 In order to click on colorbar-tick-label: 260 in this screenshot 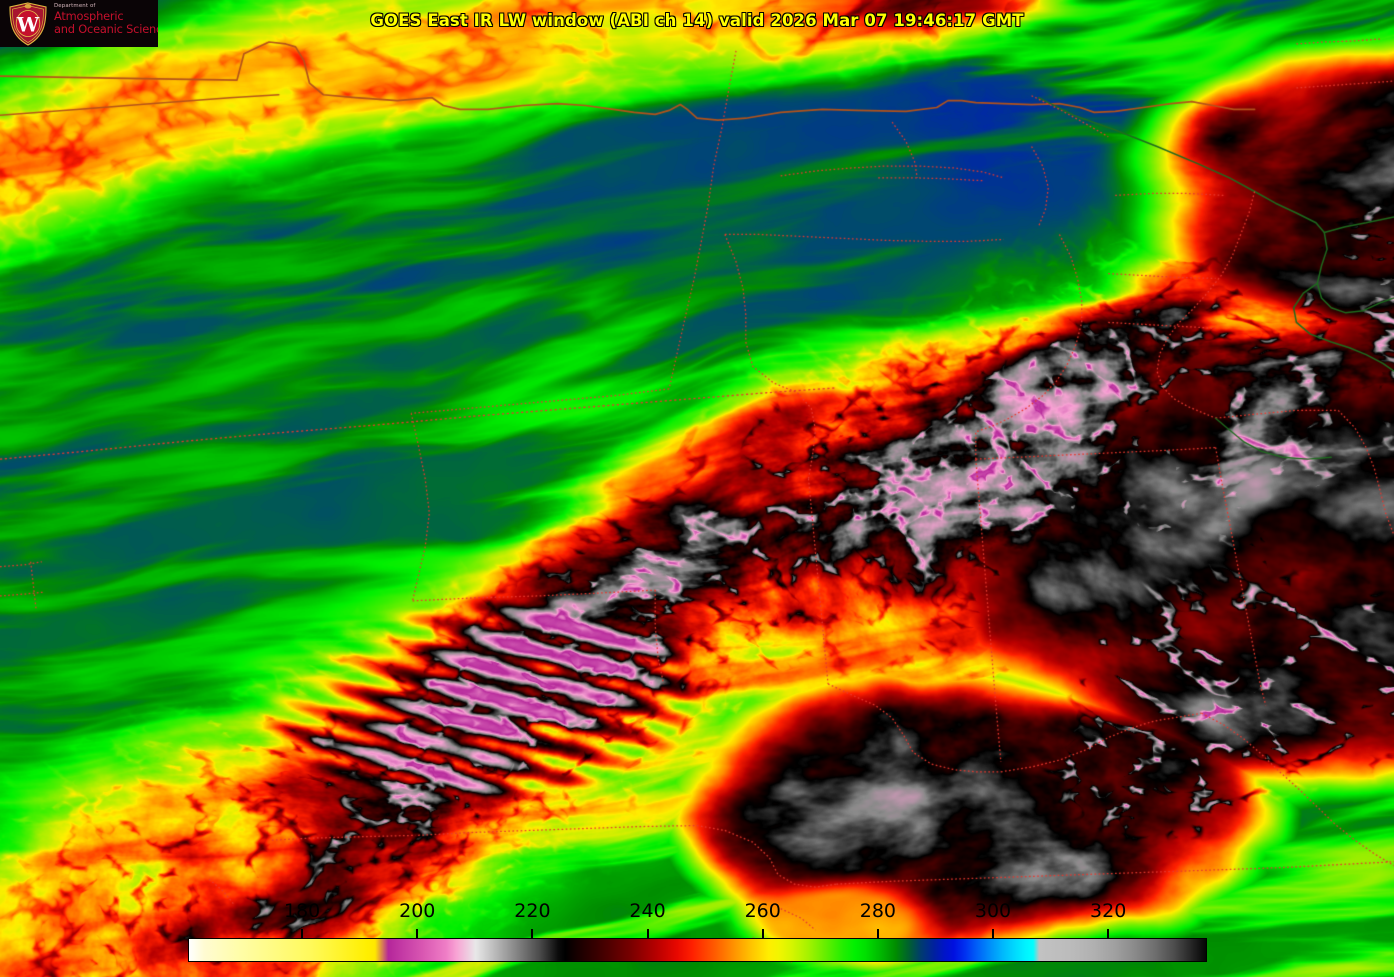, I will do `click(762, 911)`.